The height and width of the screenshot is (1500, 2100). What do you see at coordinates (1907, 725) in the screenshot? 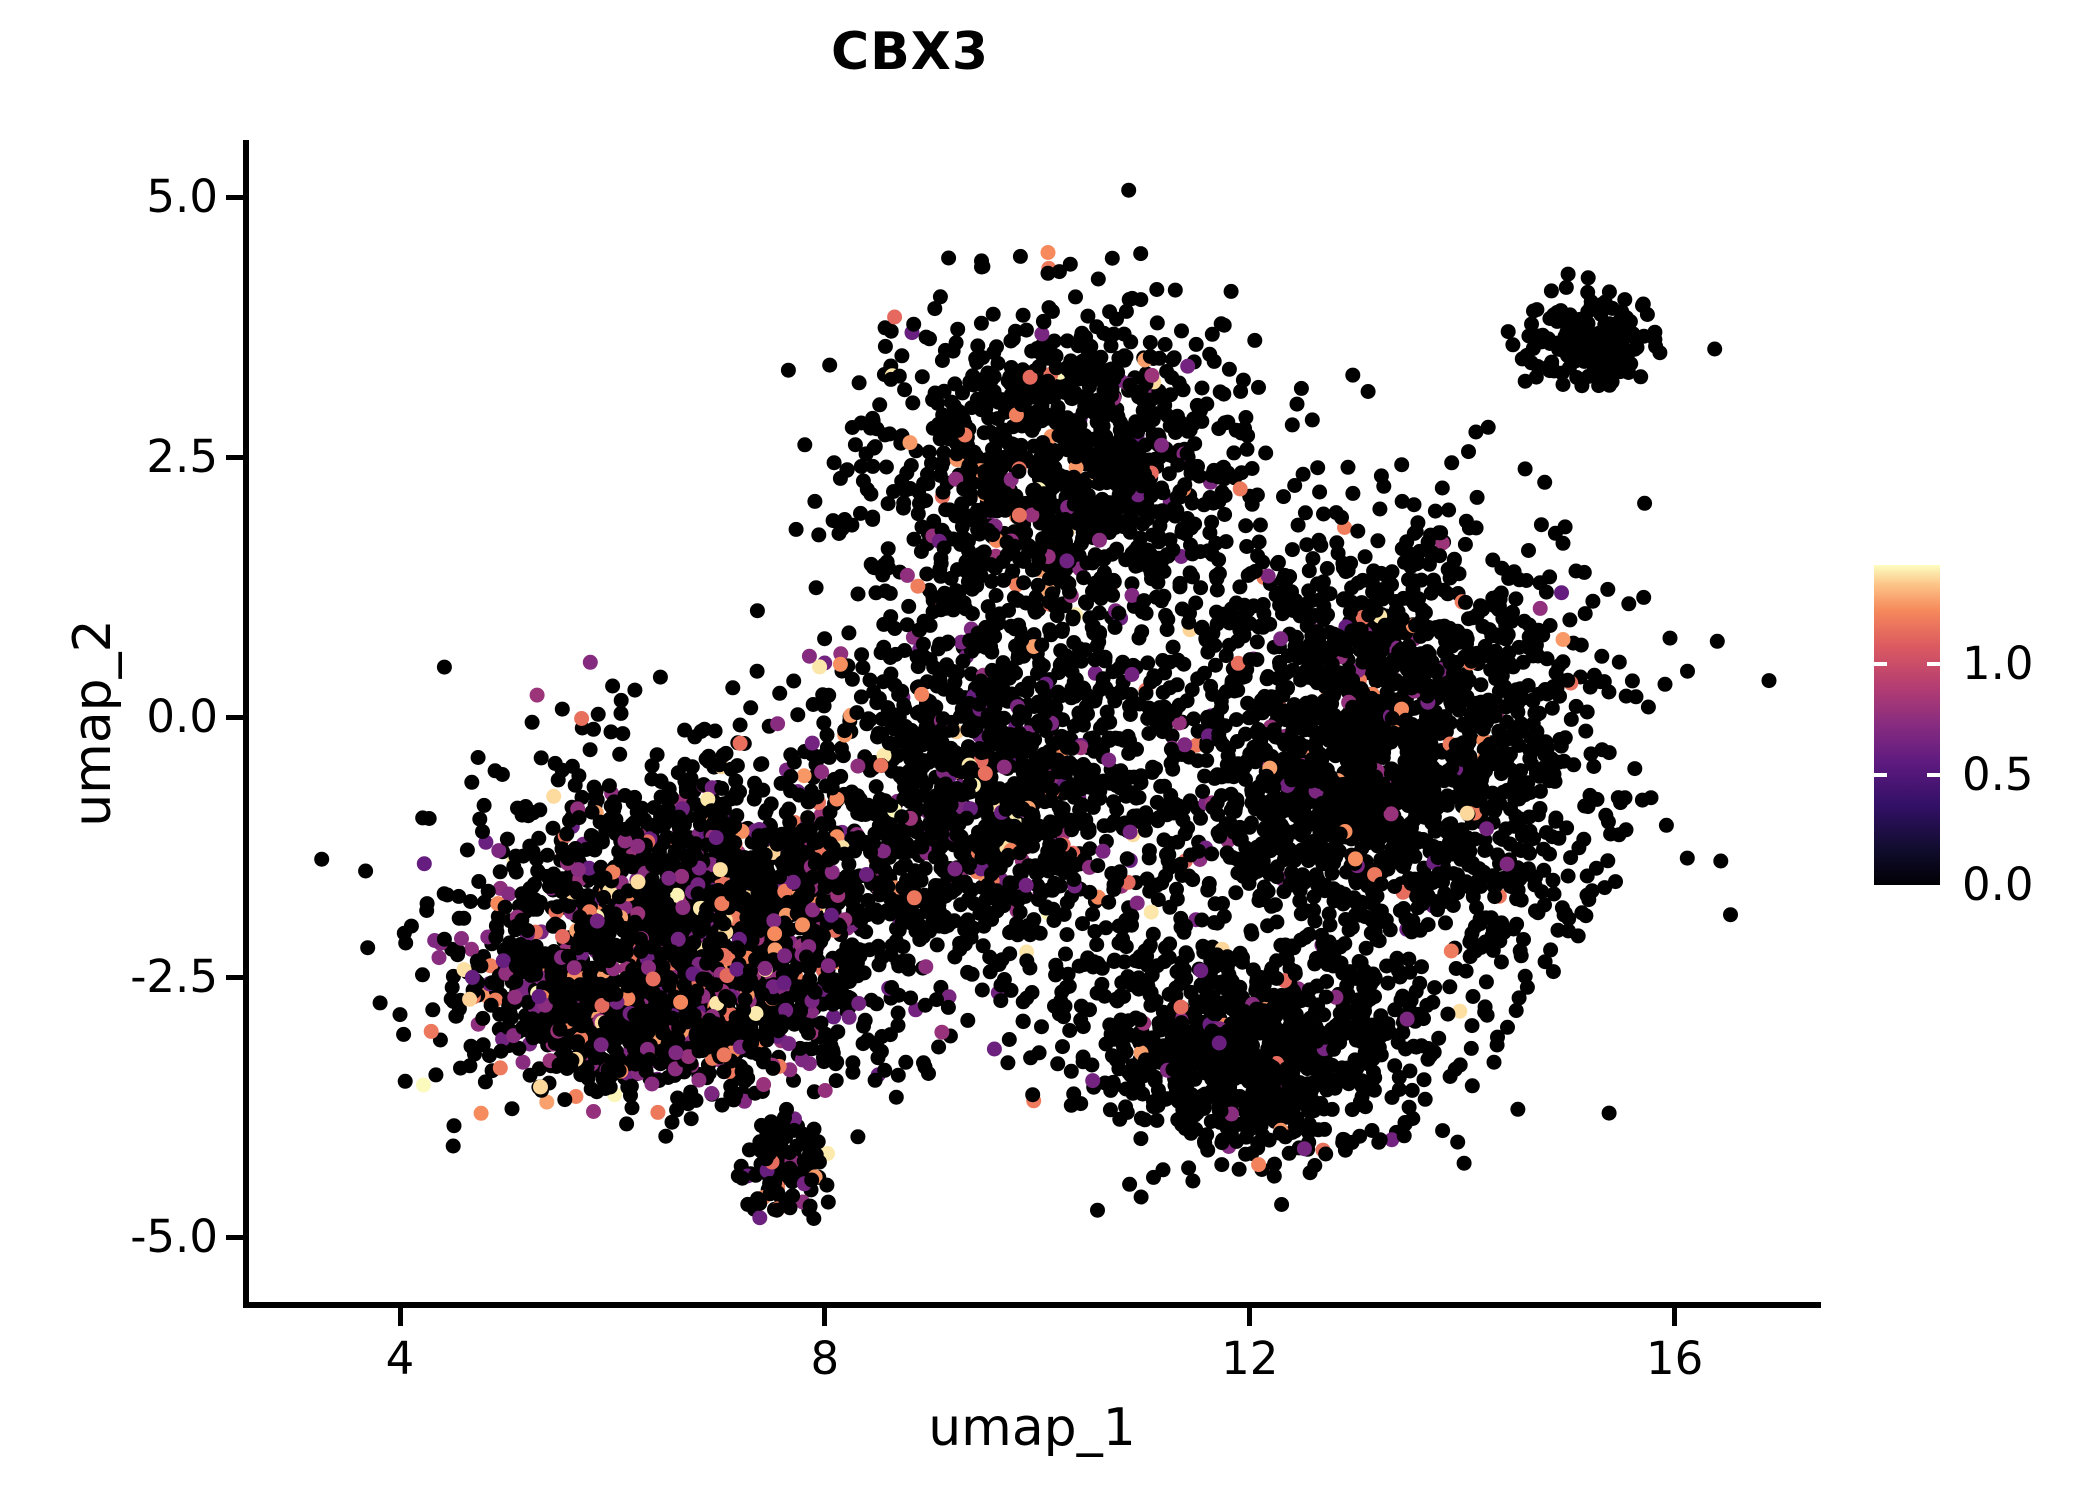
I see `colorbar-gradient` at bounding box center [1907, 725].